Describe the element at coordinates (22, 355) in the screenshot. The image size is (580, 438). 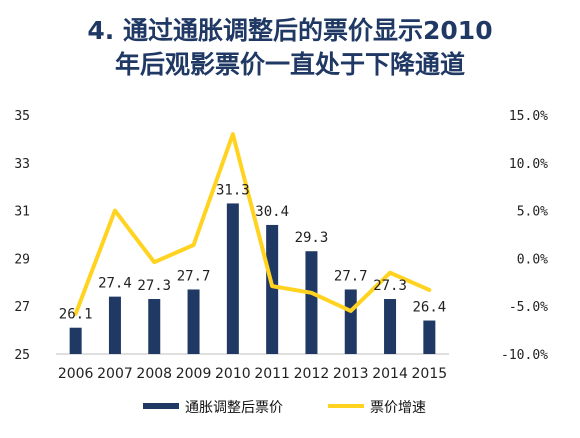
I see `left-axis-tick-label: 25` at that location.